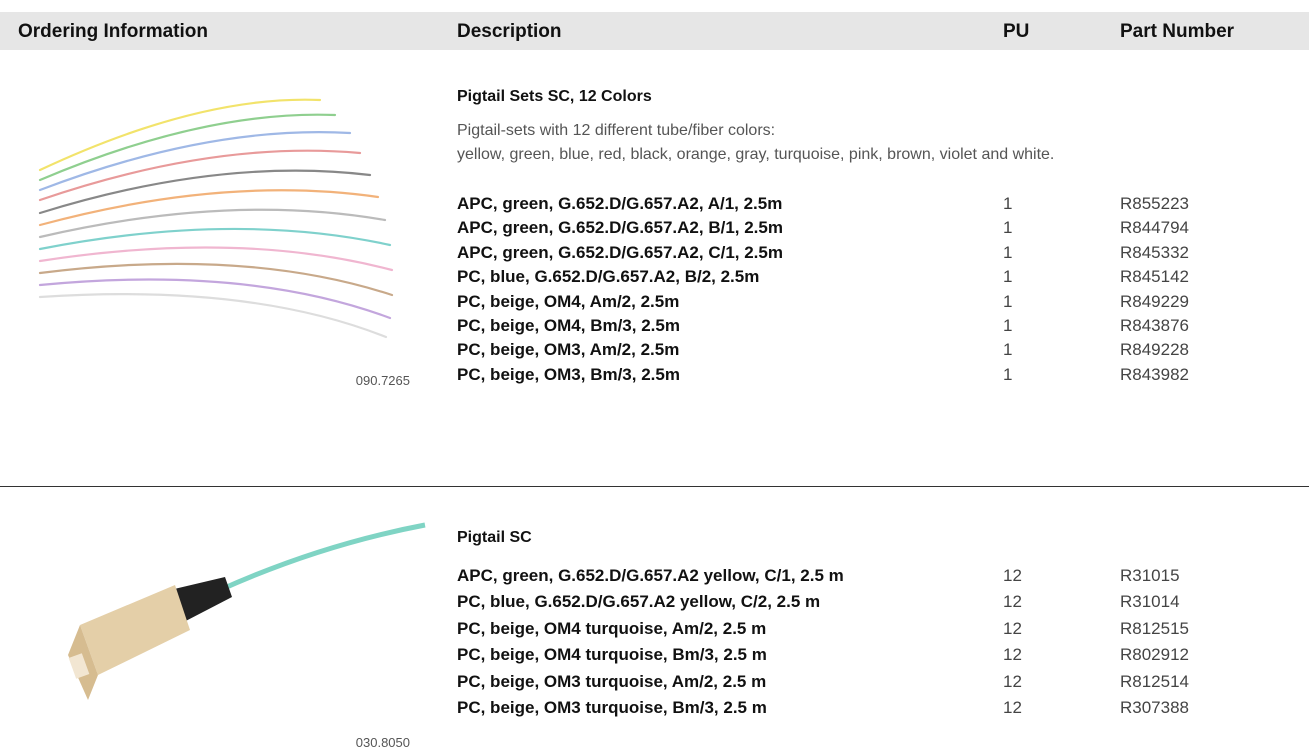 This screenshot has width=1309, height=751. I want to click on item-description: PC, beige, OM3, Bm/3, 2.5m, so click(568, 374).